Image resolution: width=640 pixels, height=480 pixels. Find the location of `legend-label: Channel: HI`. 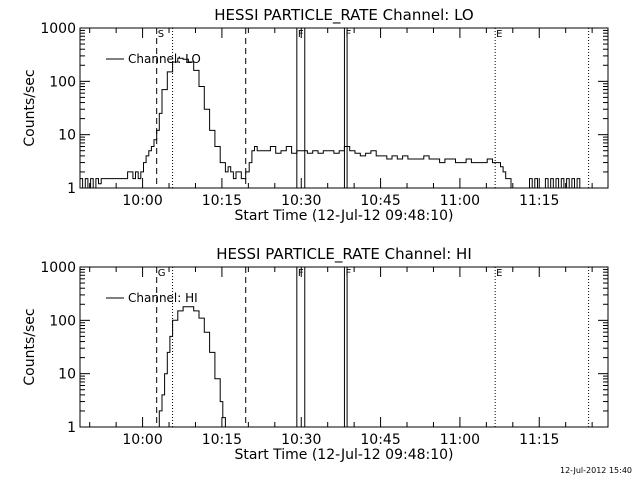

legend-label: Channel: HI is located at coordinates (163, 298).